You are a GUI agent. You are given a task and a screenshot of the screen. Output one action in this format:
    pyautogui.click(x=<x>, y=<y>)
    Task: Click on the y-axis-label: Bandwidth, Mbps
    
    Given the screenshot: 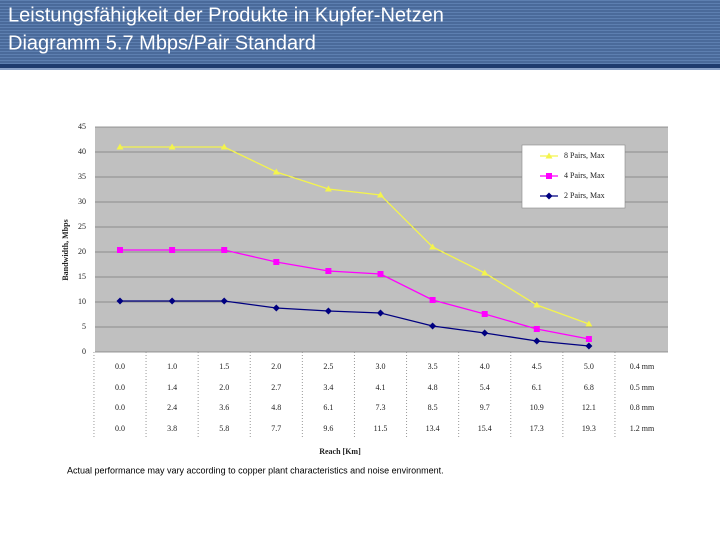 What is the action you would take?
    pyautogui.click(x=65, y=249)
    